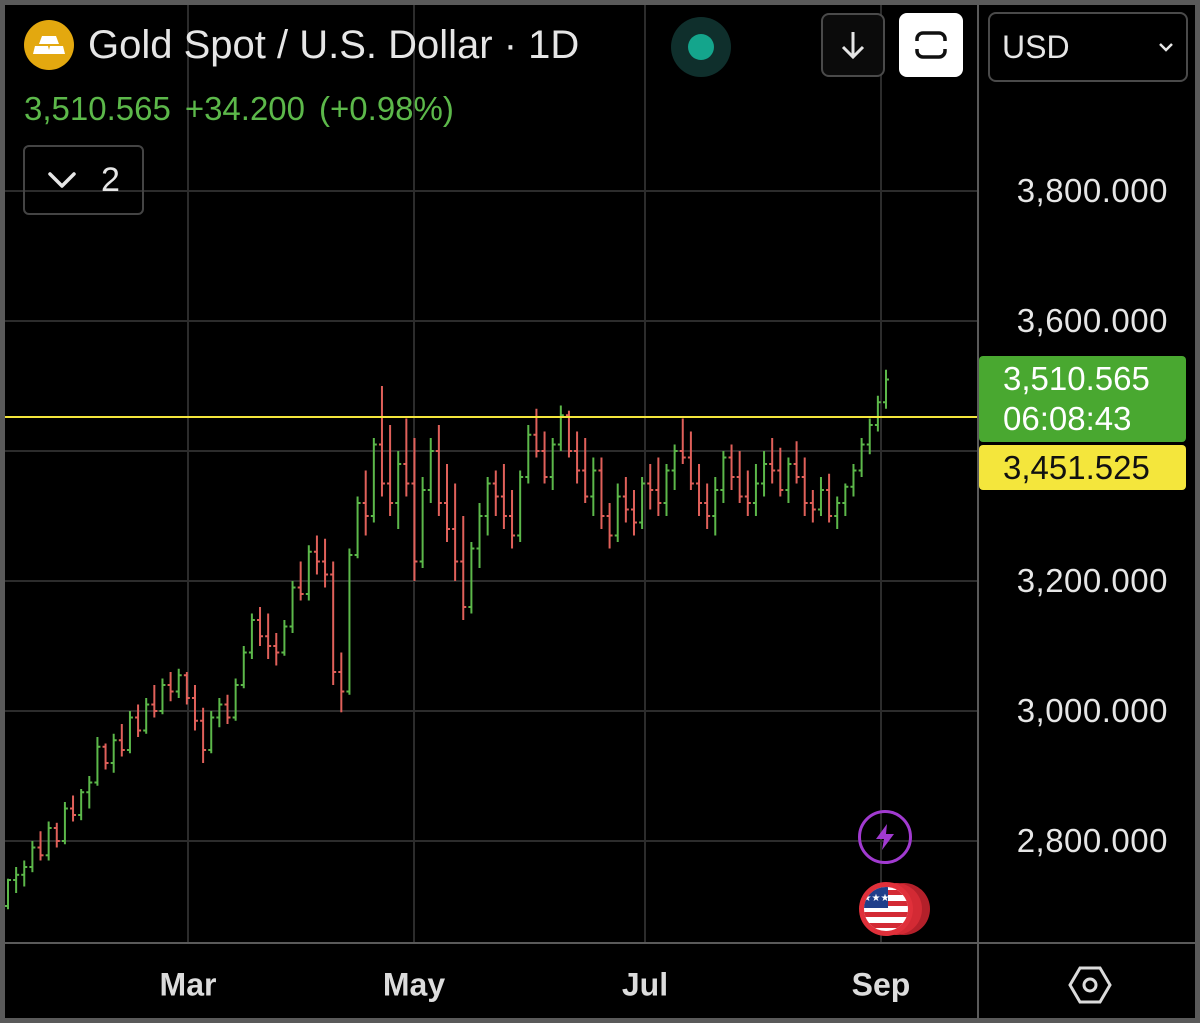 This screenshot has height=1023, width=1200. What do you see at coordinates (645, 984) in the screenshot?
I see `x-tick-label: Jul` at bounding box center [645, 984].